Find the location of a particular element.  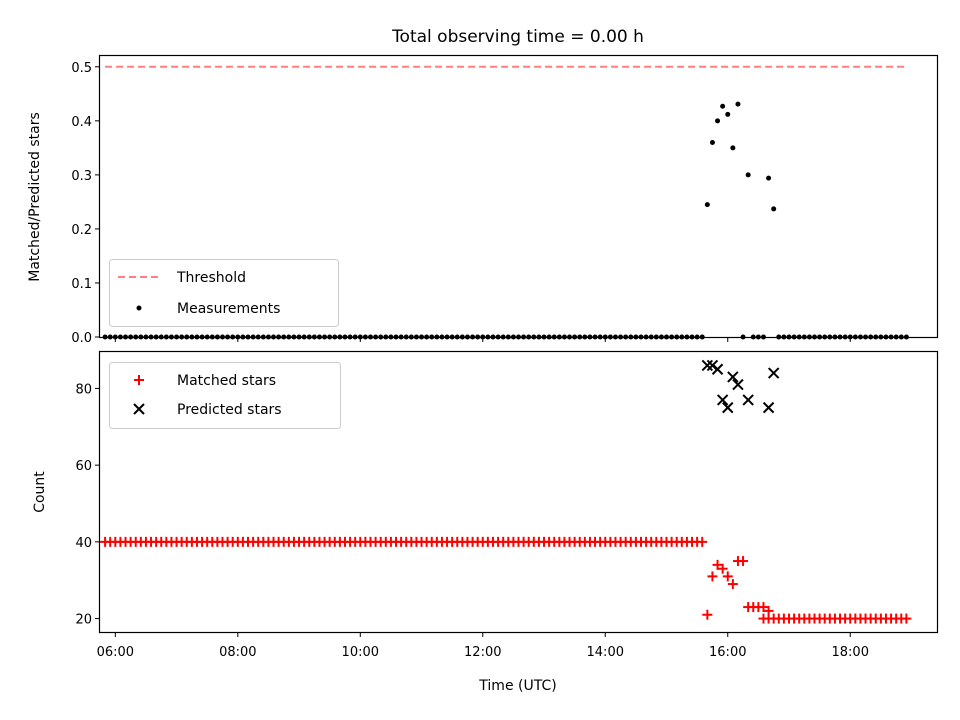

top-legend: Threshold Measurements is located at coordinates (224, 293).